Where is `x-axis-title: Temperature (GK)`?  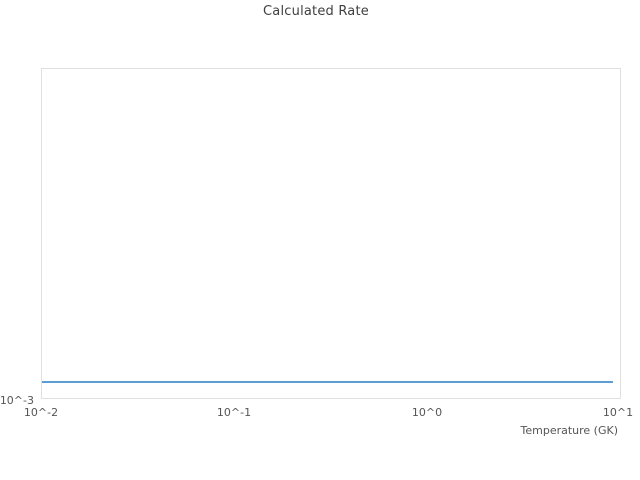
x-axis-title: Temperature (GK) is located at coordinates (569, 430).